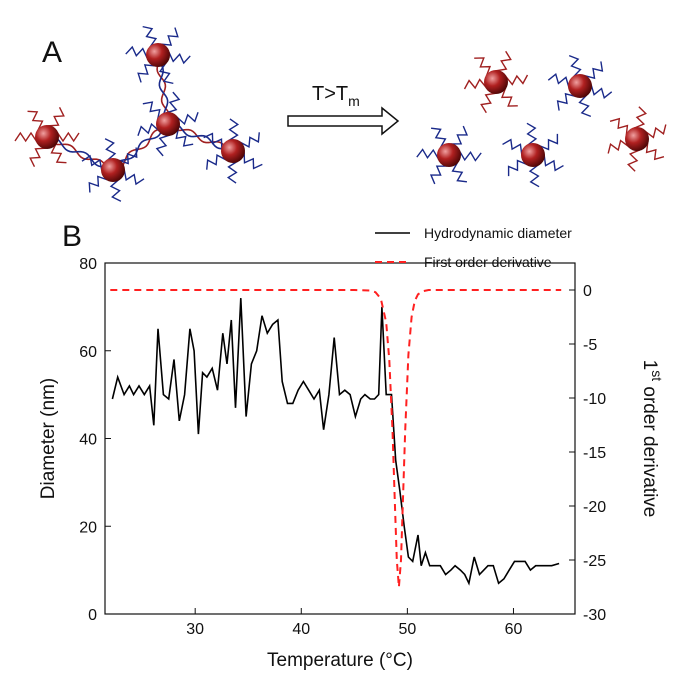  Describe the element at coordinates (594, 399) in the screenshot. I see `y2-tick-label: -10` at that location.